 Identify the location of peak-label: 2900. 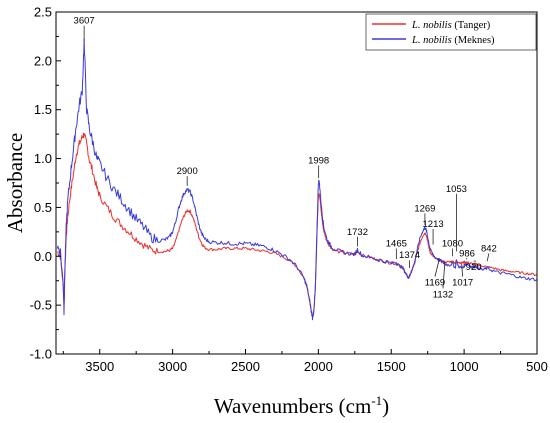
(187, 171).